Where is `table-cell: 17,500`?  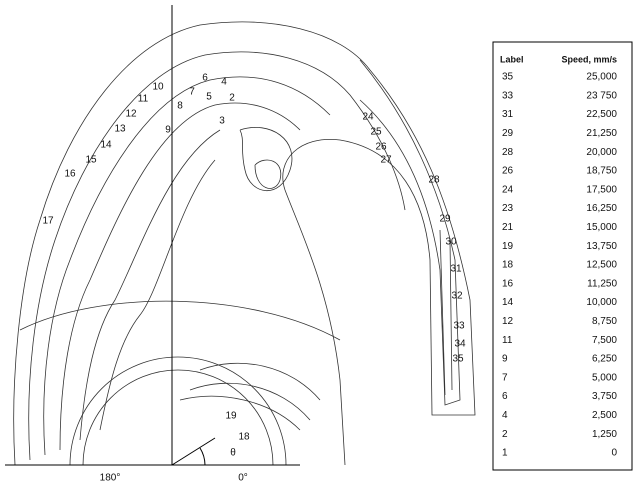
table-cell: 17,500 is located at coordinates (601, 189).